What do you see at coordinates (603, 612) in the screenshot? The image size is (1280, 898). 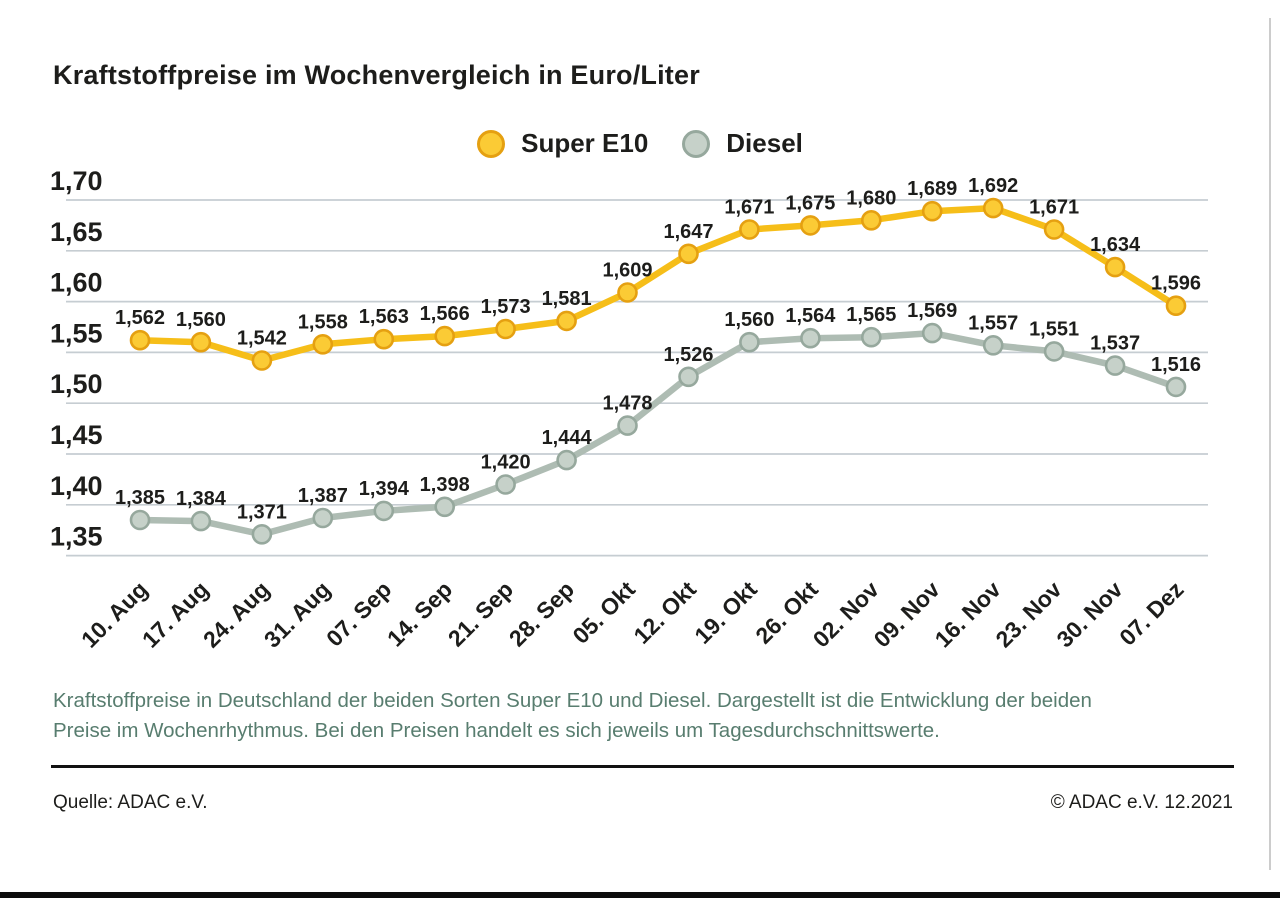 I see `x-tick-label: 05. Okt` at bounding box center [603, 612].